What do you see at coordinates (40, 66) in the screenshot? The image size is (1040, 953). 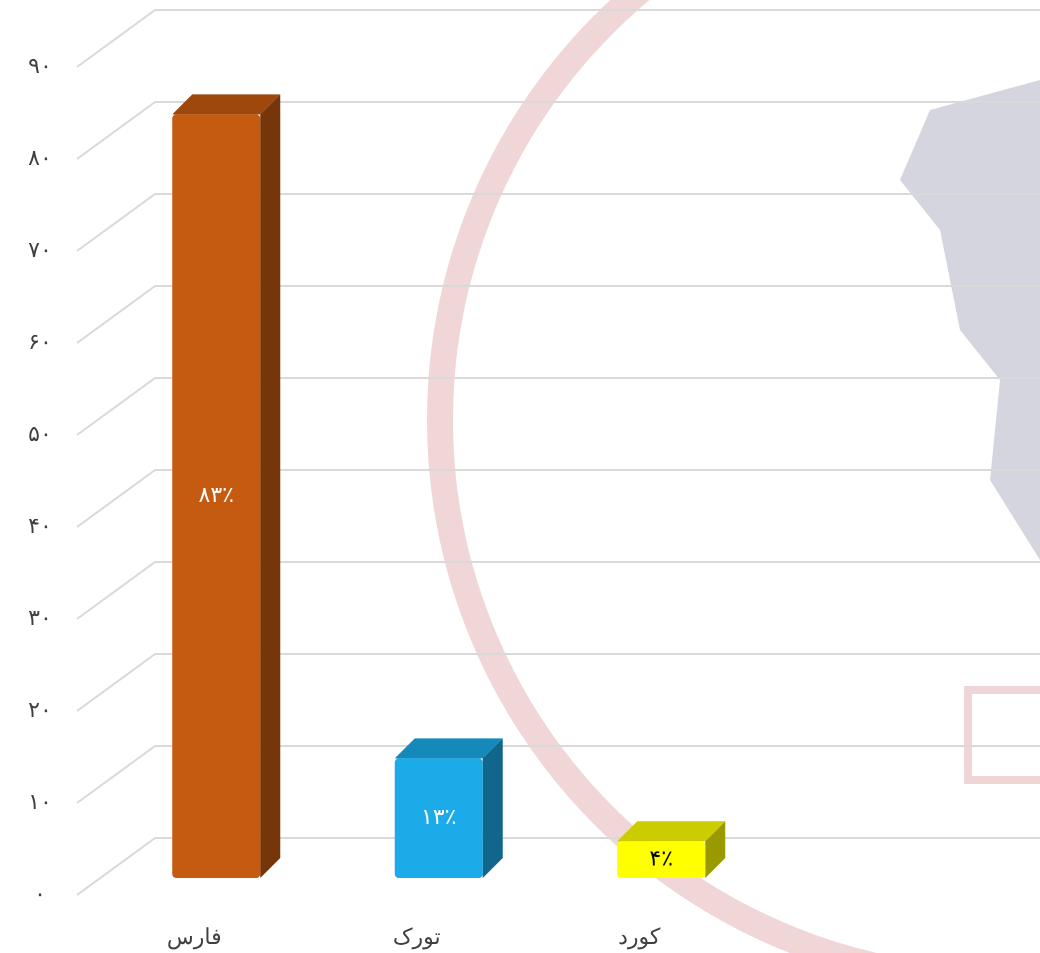 I see `y-tick-label: ۹۰` at bounding box center [40, 66].